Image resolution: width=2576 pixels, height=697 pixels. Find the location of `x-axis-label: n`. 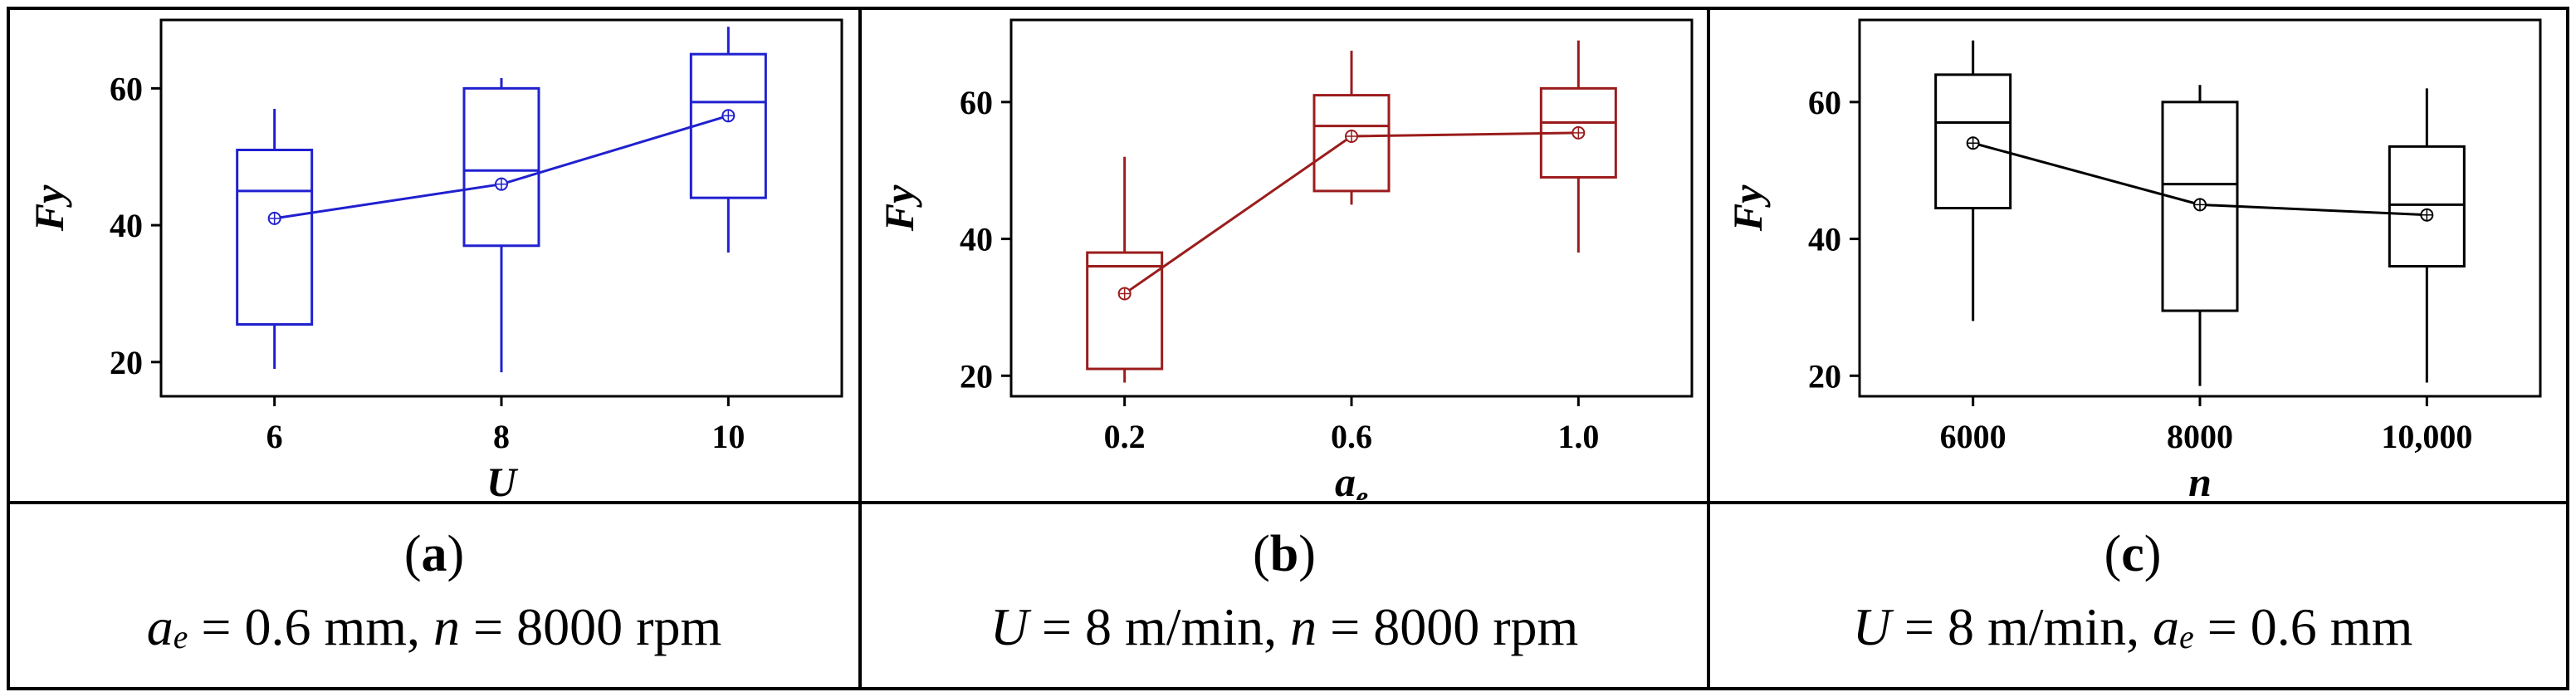

x-axis-label: n is located at coordinates (2200, 479).